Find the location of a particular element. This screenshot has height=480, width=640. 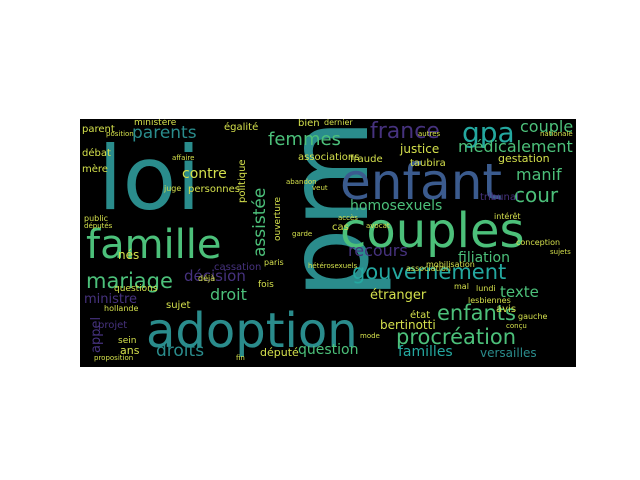

word-taubira: taubira is located at coordinates (428, 163).